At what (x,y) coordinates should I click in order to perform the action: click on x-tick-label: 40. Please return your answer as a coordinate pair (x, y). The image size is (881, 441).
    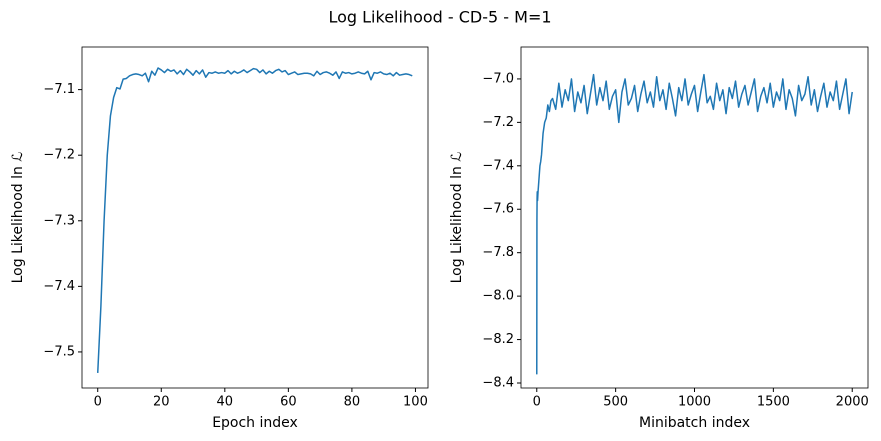
    Looking at the image, I should click on (225, 402).